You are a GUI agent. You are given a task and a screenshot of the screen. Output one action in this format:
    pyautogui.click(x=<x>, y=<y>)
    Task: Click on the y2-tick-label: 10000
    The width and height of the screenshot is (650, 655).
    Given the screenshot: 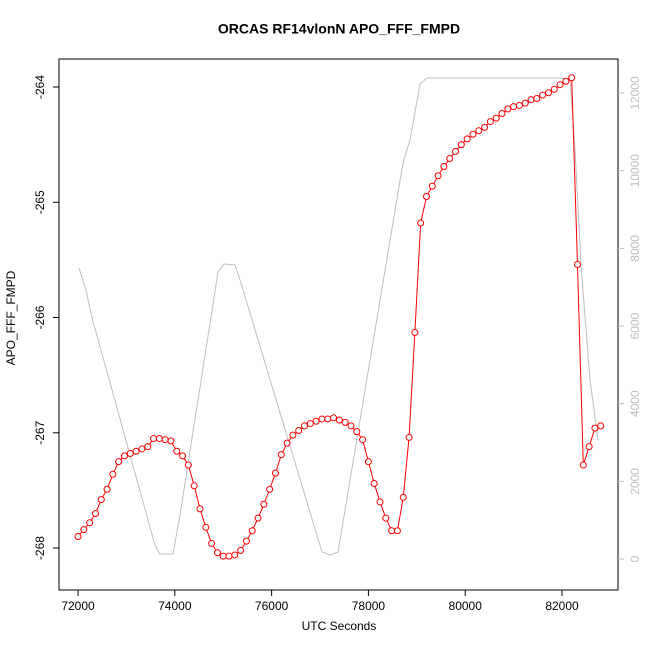 What is the action you would take?
    pyautogui.click(x=635, y=171)
    